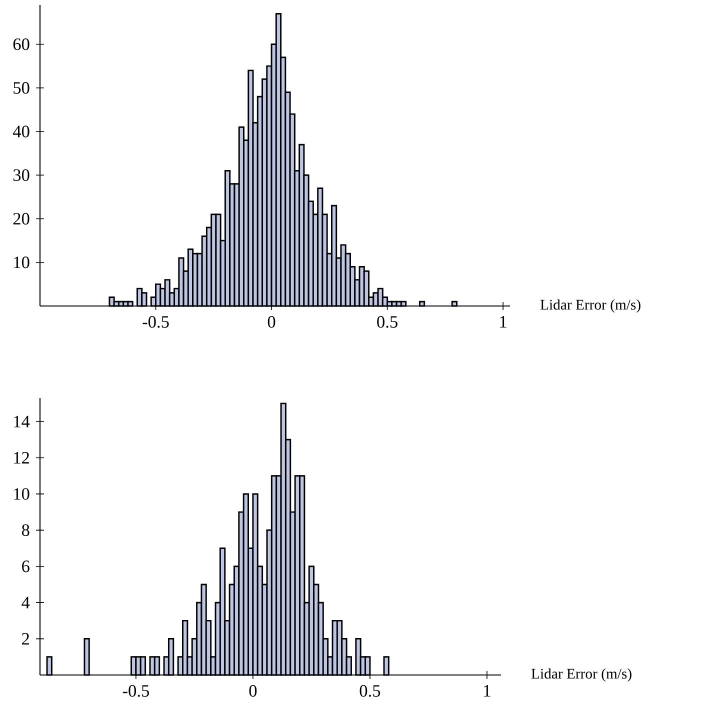 This screenshot has width=706, height=704. Describe the element at coordinates (26, 639) in the screenshot. I see `y-tick-label: 2` at that location.